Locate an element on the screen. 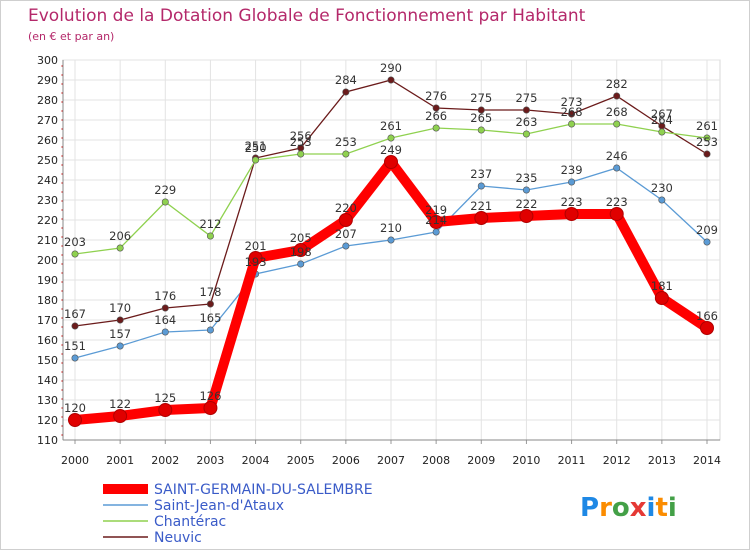 Image resolution: width=750 pixels, height=550 pixels. data-label: 212 is located at coordinates (210, 224).